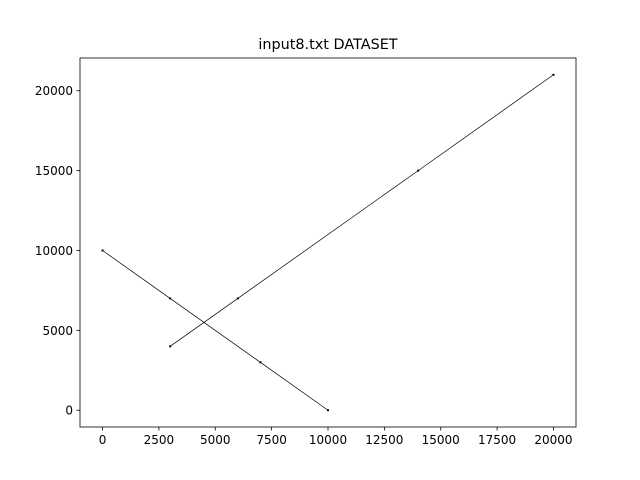  I want to click on y-tick-label: 10000, so click(54, 251).